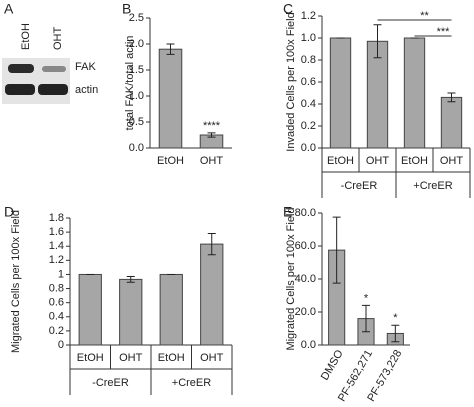 This screenshot has width=474, height=407. What do you see at coordinates (61, 274) in the screenshot?
I see `y-tick-label: 1` at bounding box center [61, 274].